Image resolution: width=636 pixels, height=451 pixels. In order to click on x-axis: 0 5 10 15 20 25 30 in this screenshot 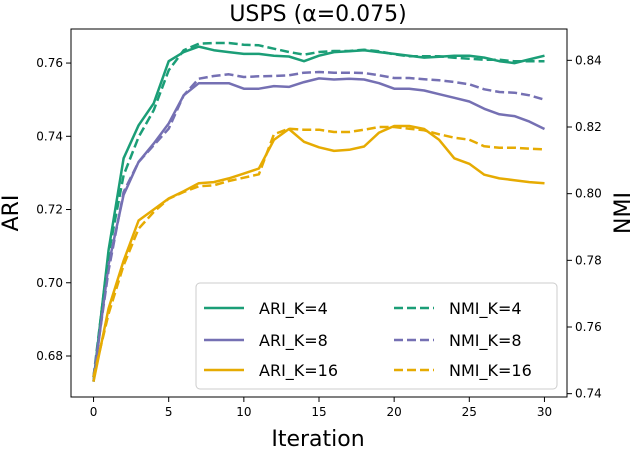, I will do `click(321, 408)`.